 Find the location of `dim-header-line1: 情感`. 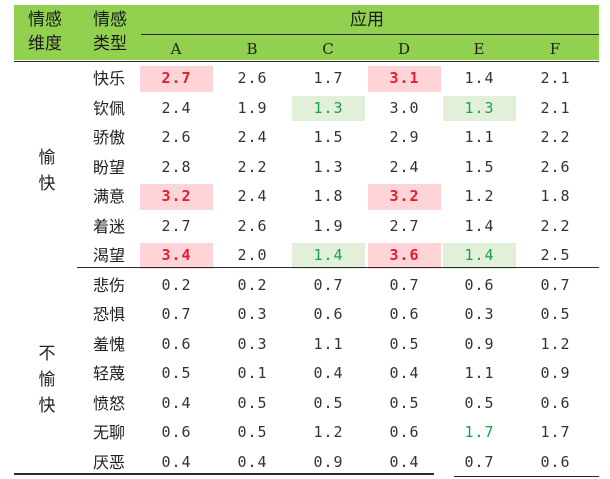

dim-header-line1: 情感 is located at coordinates (45, 20).